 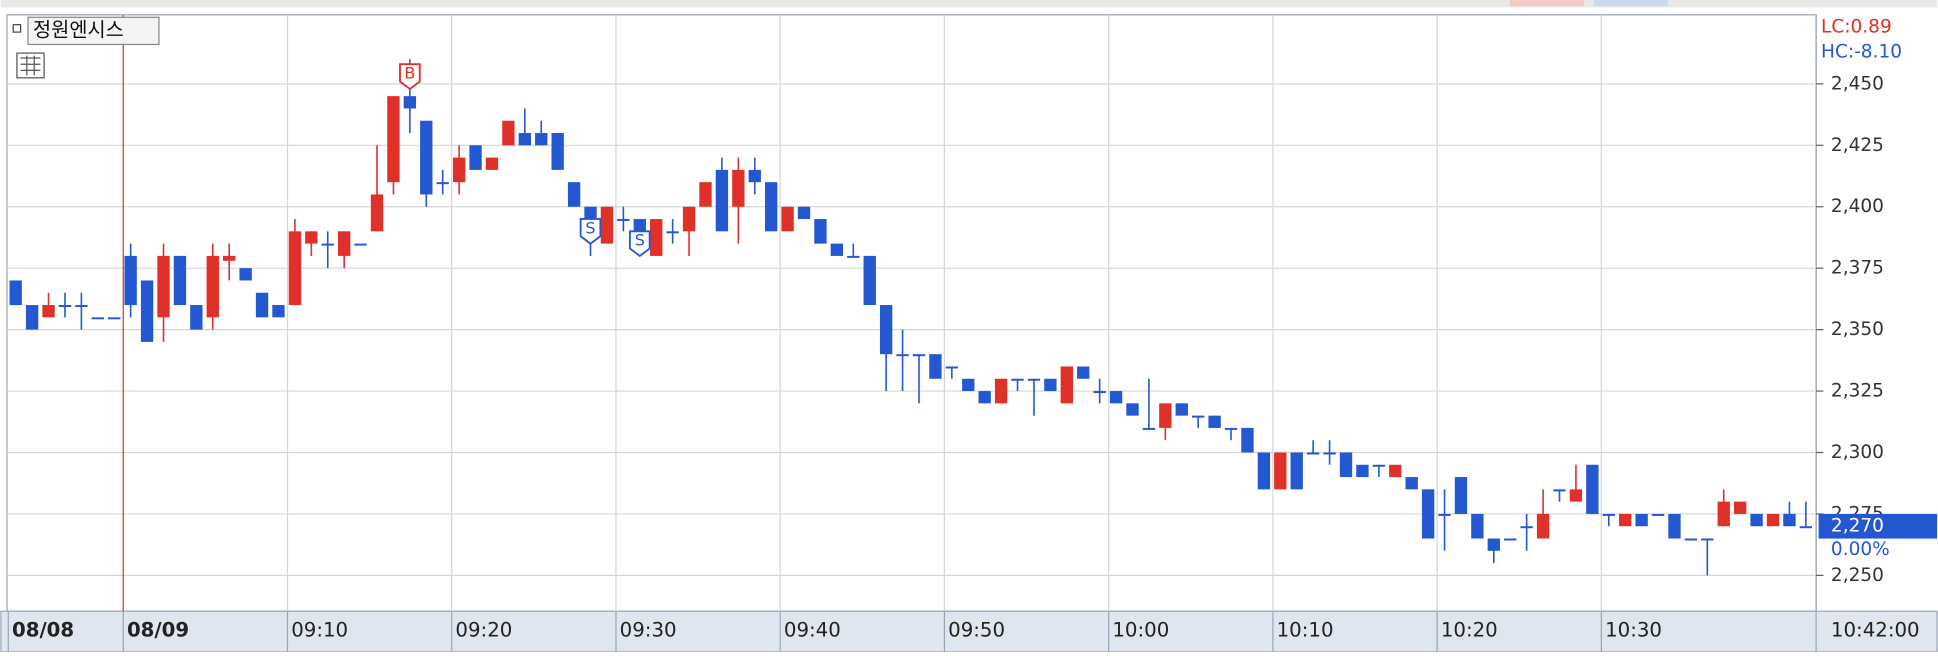 I want to click on y-tick-label: 2,375, so click(x=1857, y=268).